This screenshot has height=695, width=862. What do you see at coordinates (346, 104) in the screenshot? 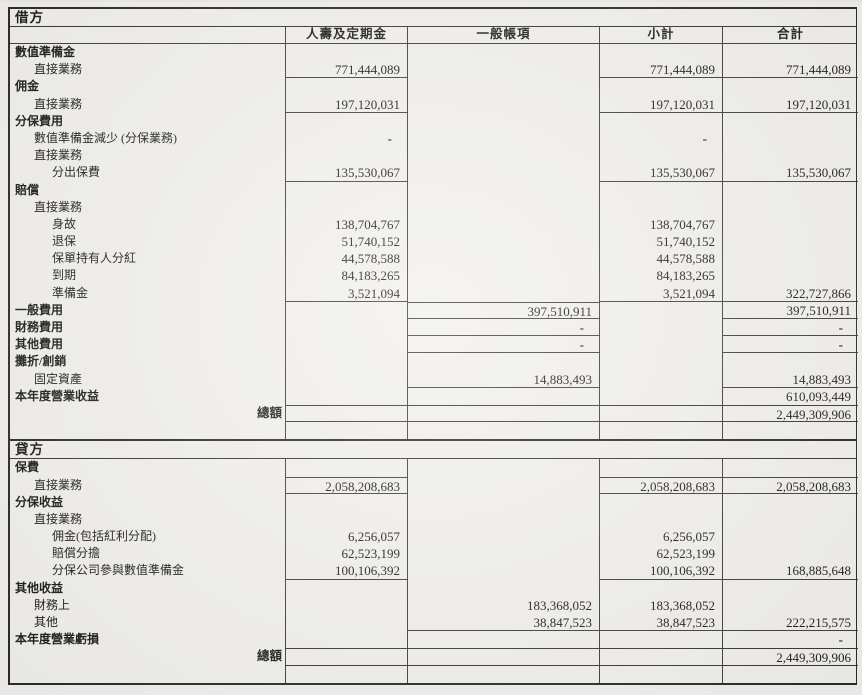
I see `cell-life-annuity: 197,120,031` at bounding box center [346, 104].